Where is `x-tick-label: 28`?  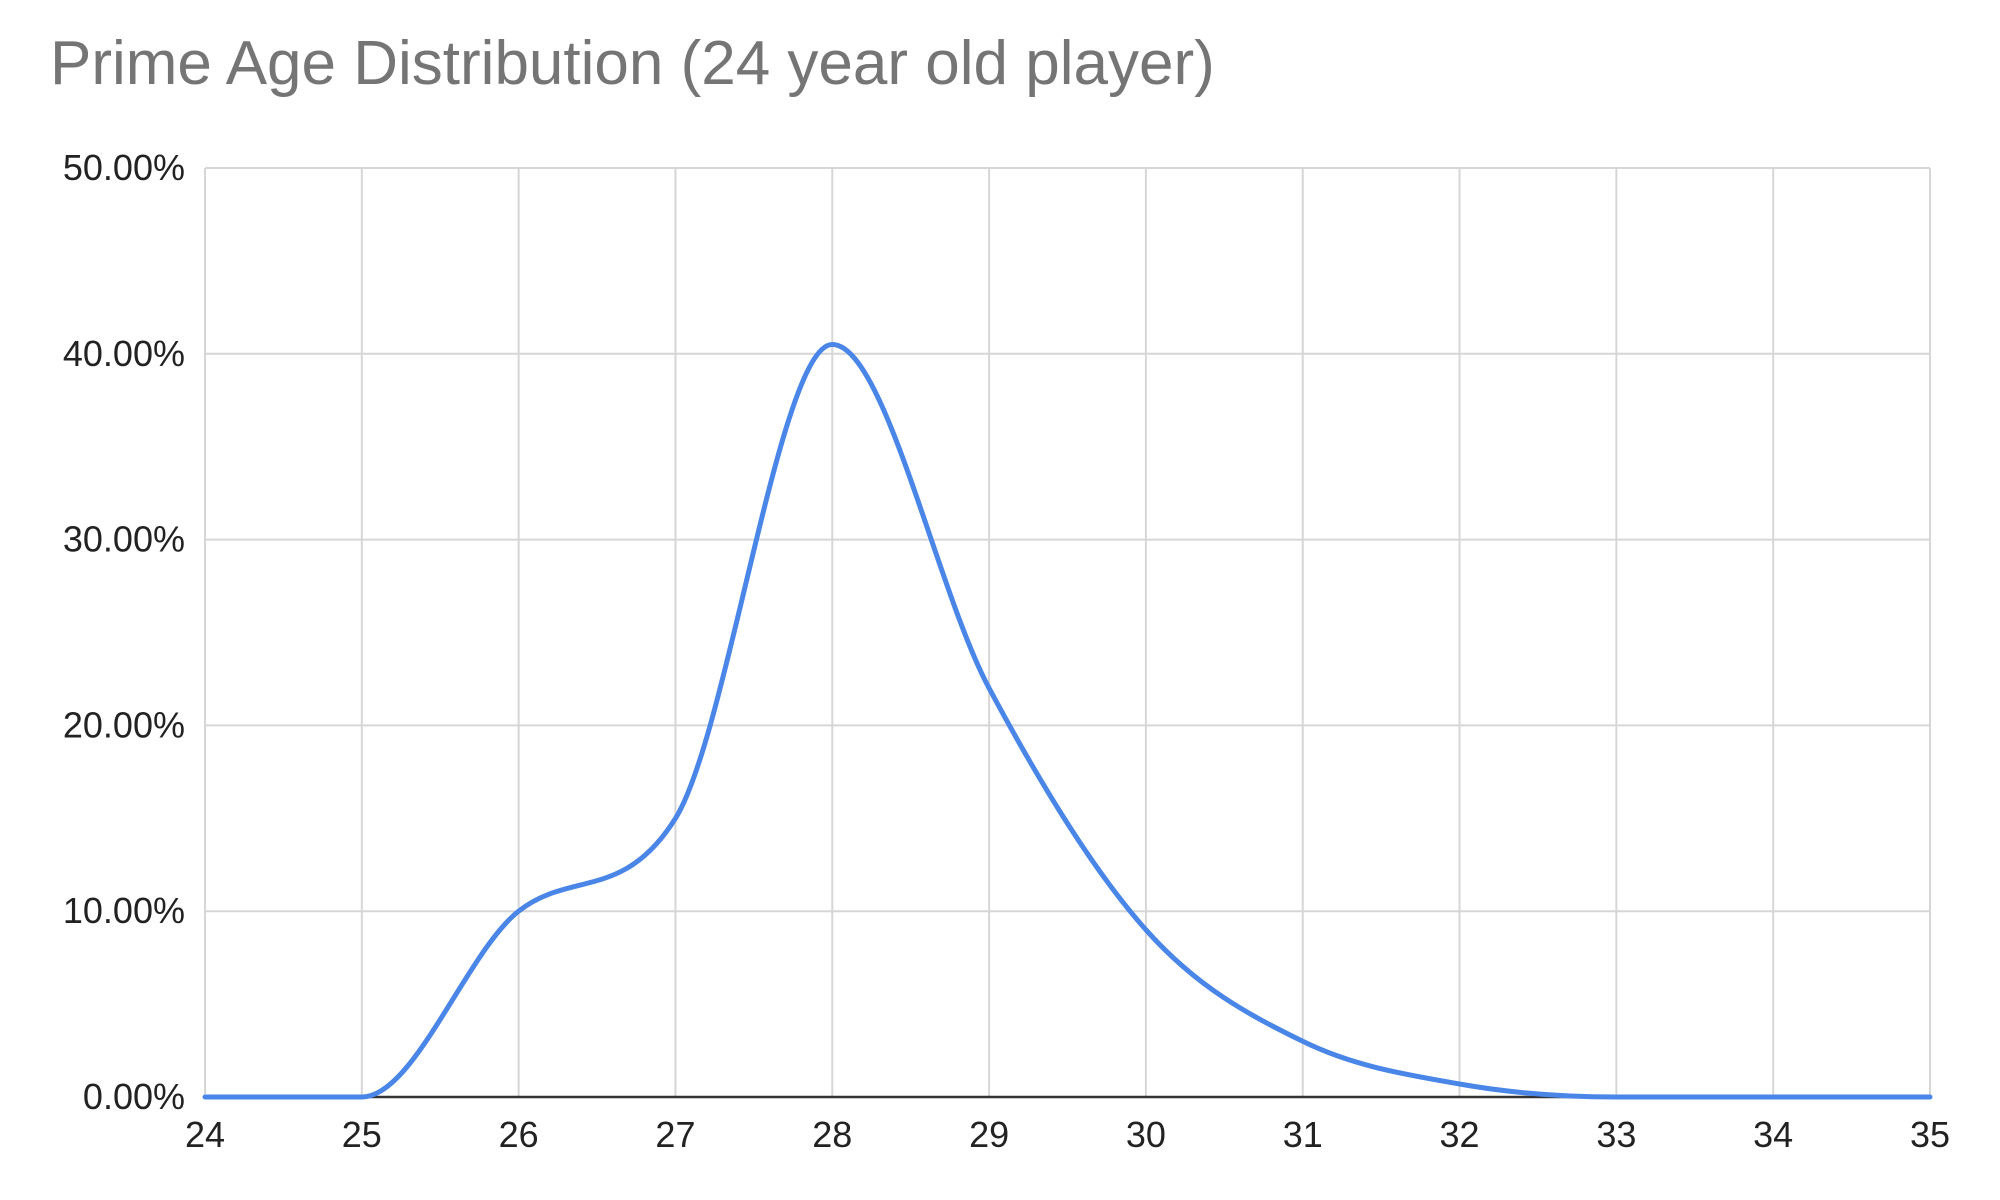 x-tick-label: 28 is located at coordinates (832, 1134).